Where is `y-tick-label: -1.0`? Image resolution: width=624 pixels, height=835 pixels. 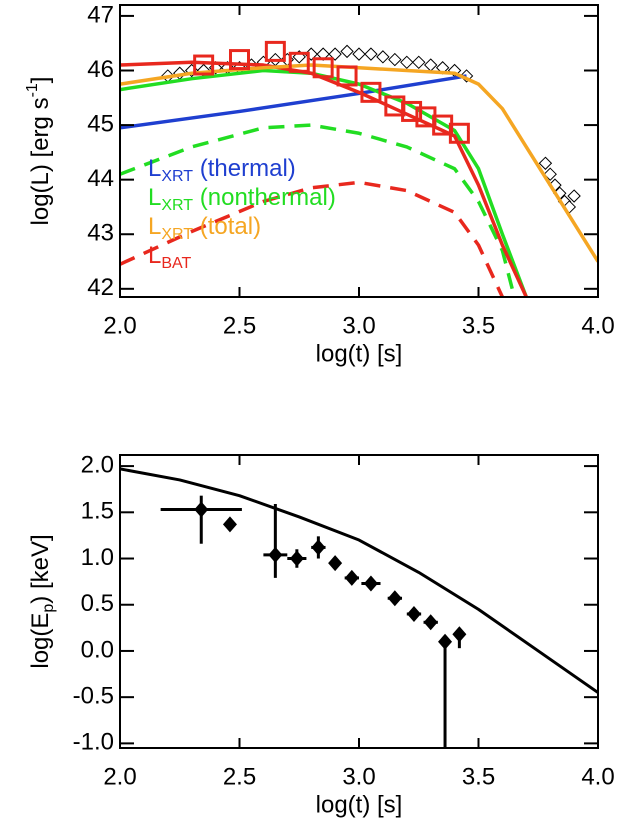
y-tick-label: -1.0 is located at coordinates (93, 742).